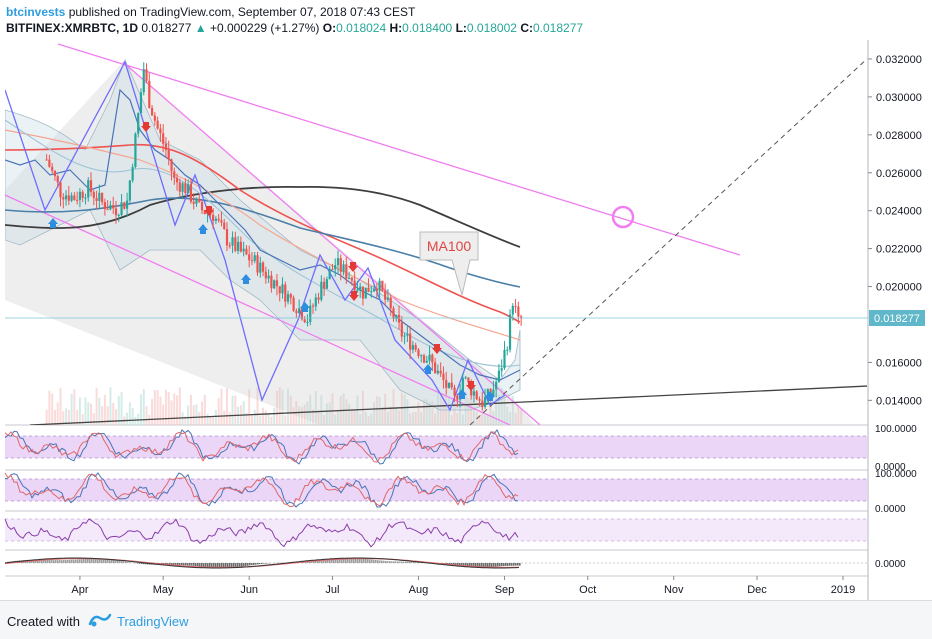  What do you see at coordinates (100, 622) in the screenshot?
I see `tradingview-logo-icon` at bounding box center [100, 622].